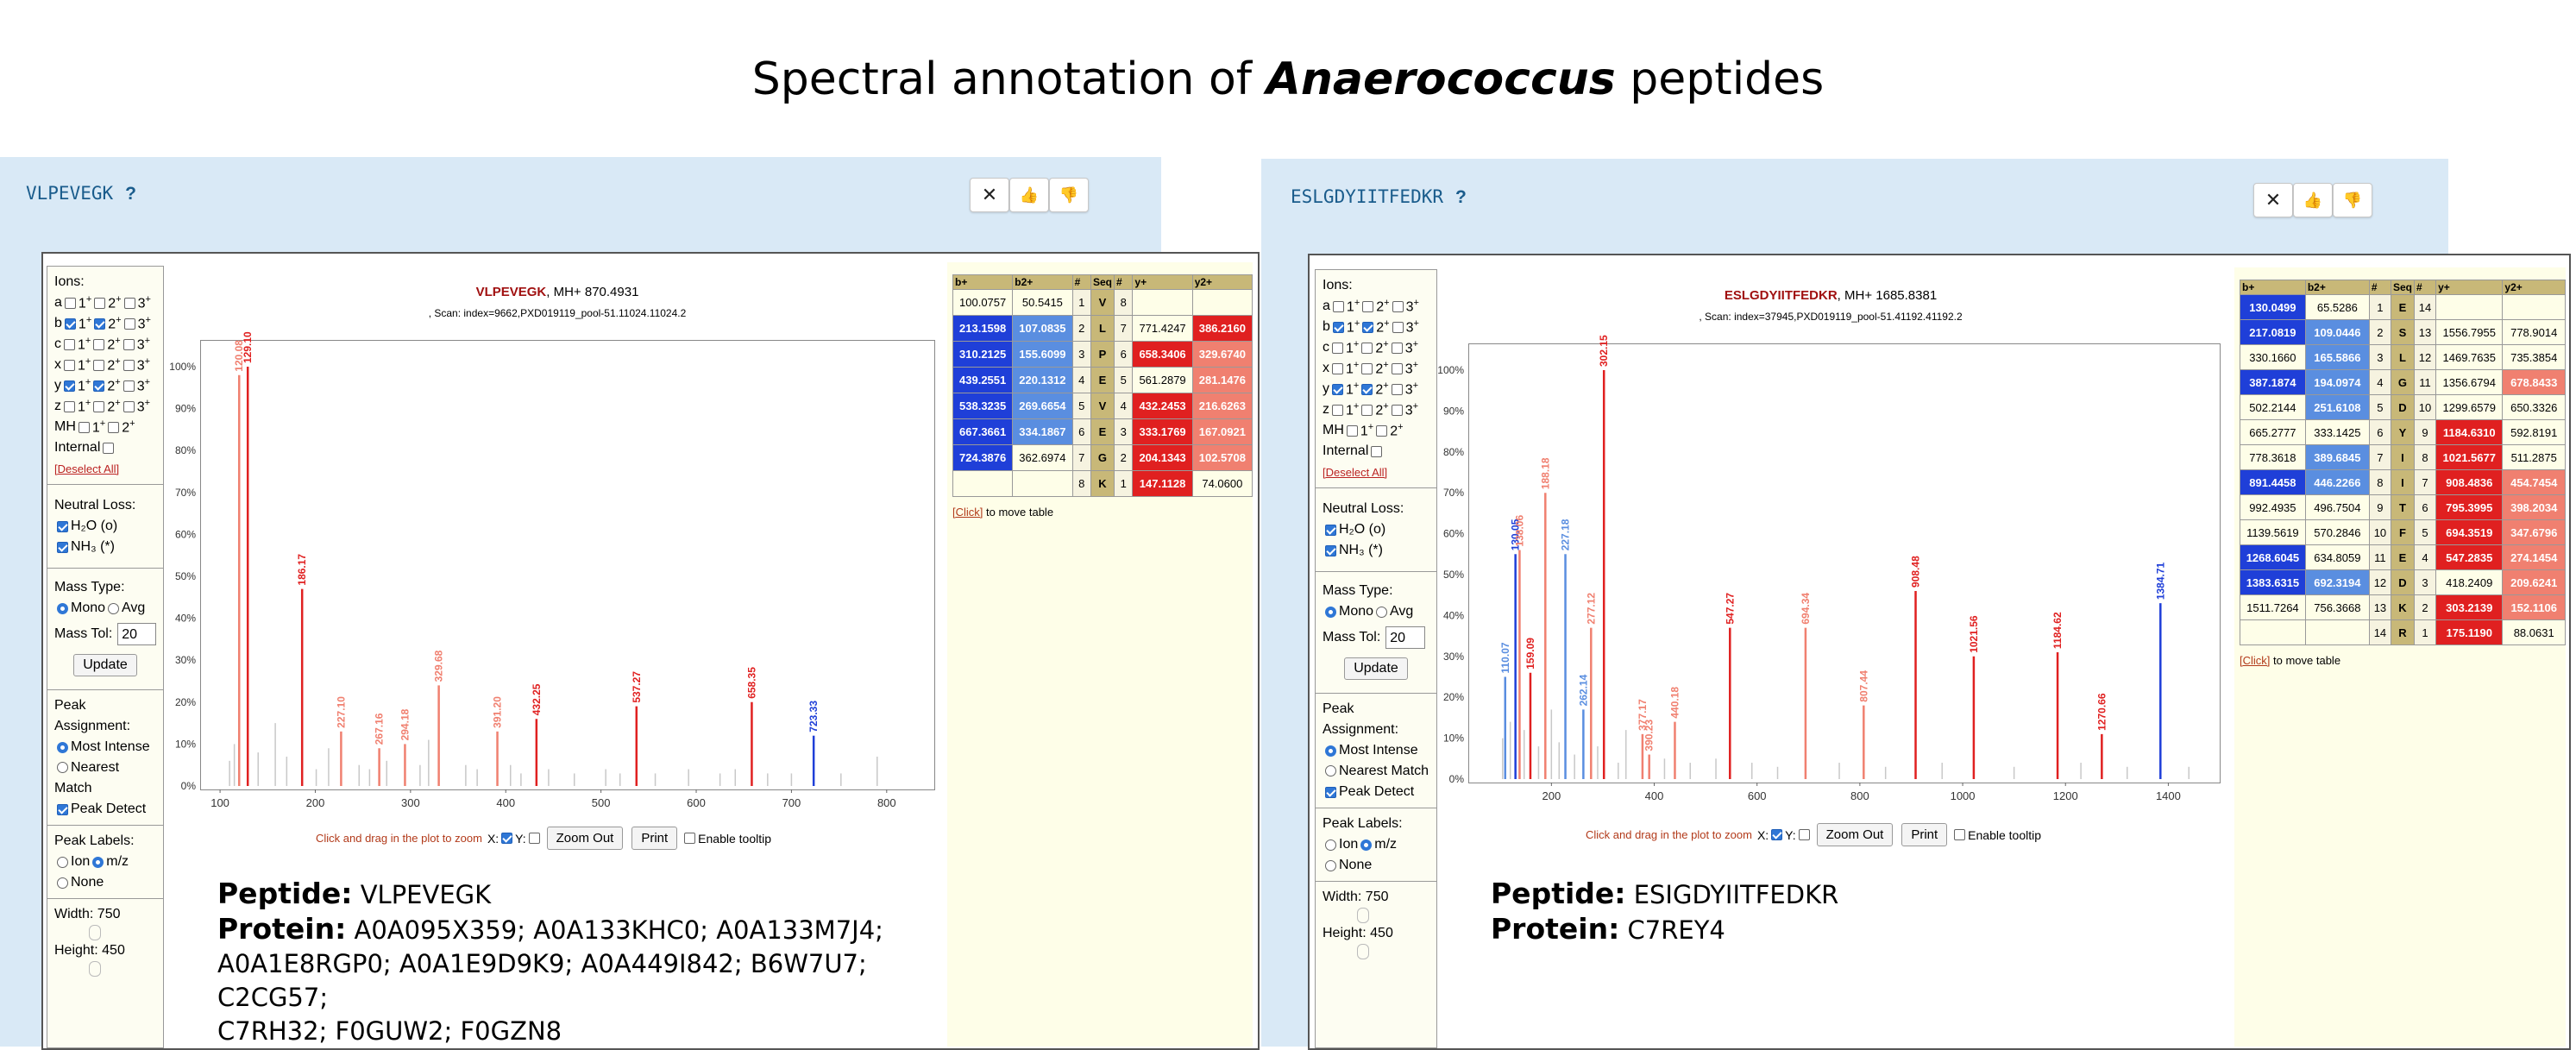  What do you see at coordinates (1029, 195) in the screenshot?
I see `left-thumbs-up-button: 👍` at bounding box center [1029, 195].